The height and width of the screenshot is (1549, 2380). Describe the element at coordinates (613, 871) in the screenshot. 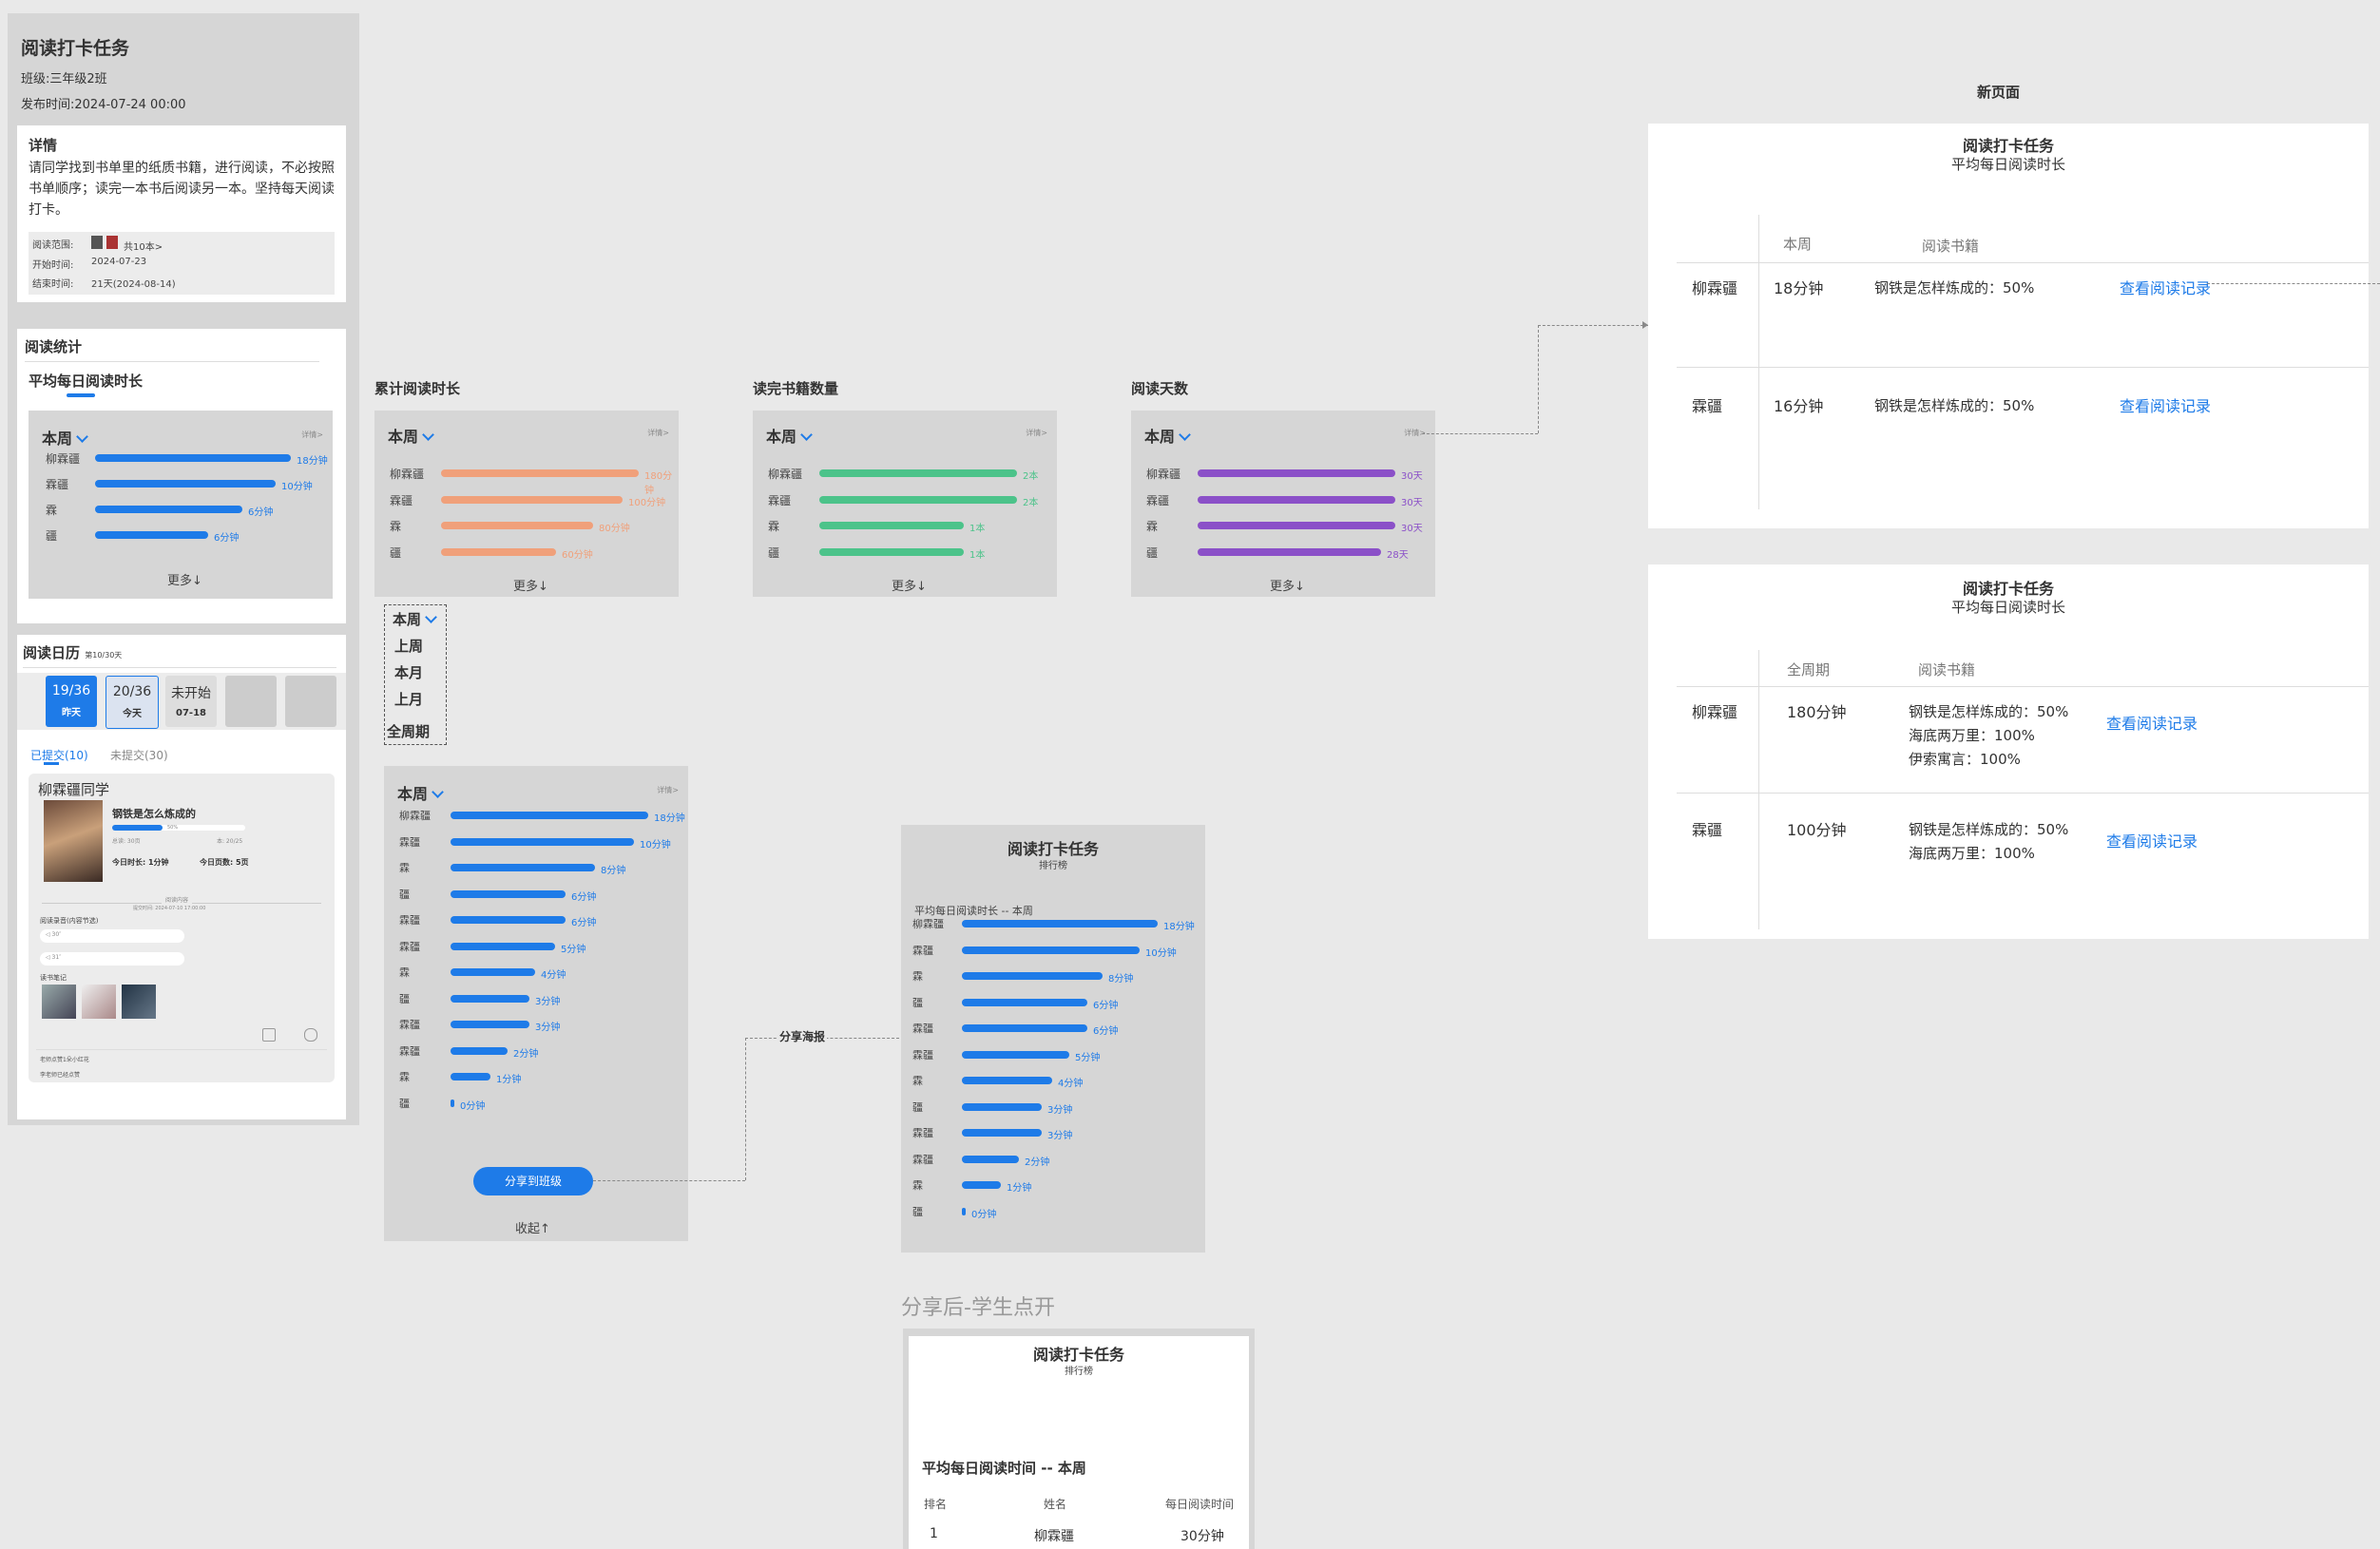

I see `bar-value: 8分钟` at that location.